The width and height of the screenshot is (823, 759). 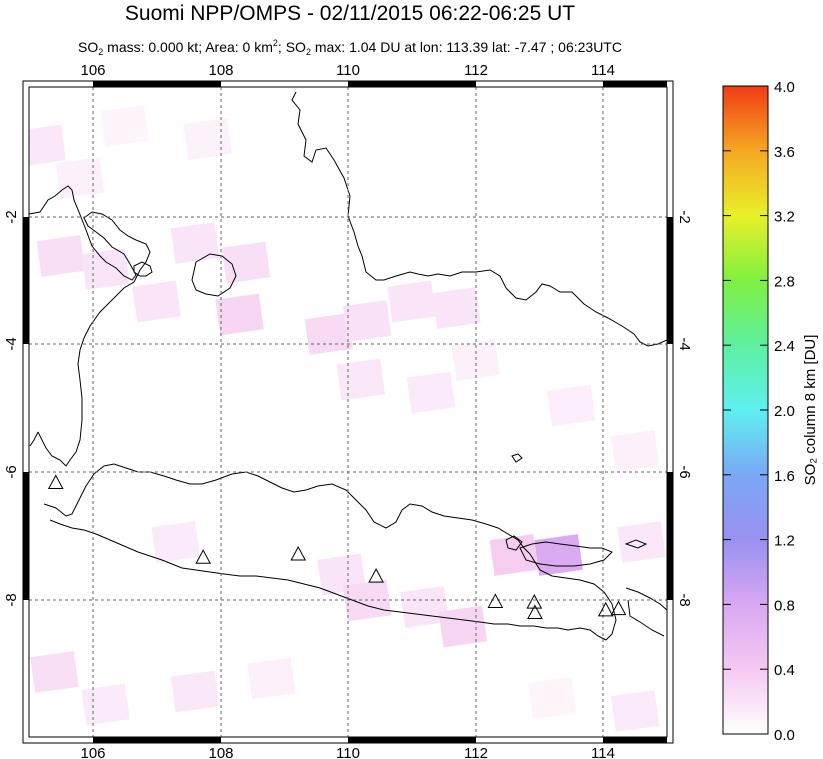 I want to click on lon-tick-bottom: 112, so click(x=476, y=752).